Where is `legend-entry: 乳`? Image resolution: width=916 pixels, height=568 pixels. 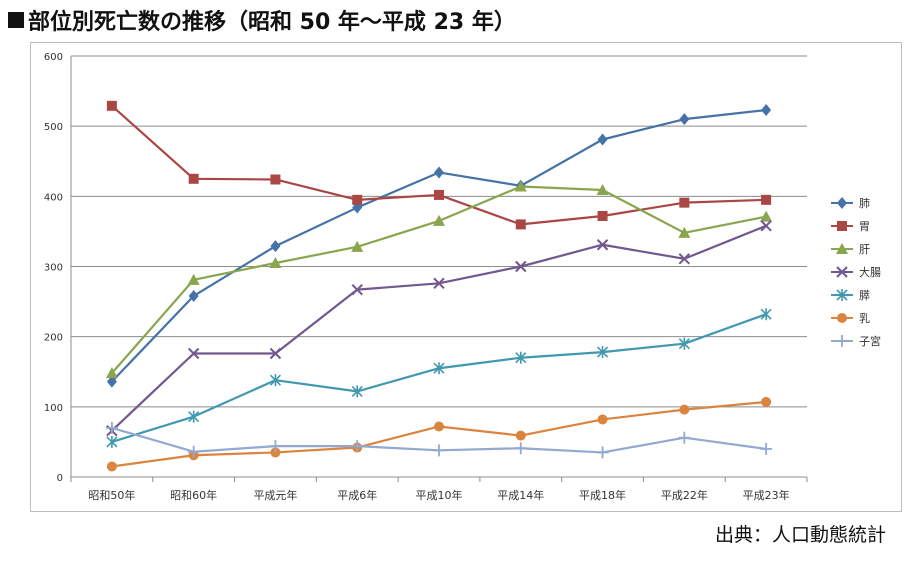 legend-entry: 乳 is located at coordinates (850, 318).